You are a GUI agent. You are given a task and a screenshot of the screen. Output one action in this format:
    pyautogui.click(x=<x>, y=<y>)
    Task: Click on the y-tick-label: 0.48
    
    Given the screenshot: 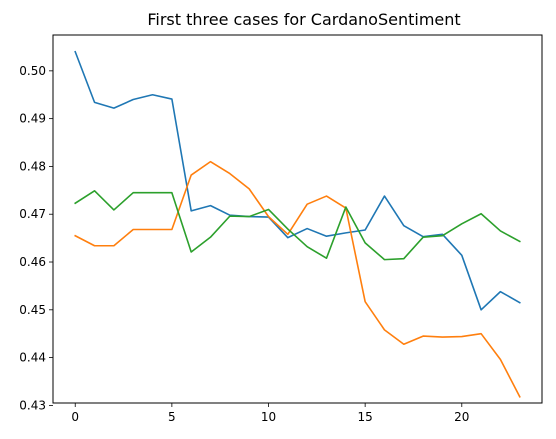 What is the action you would take?
    pyautogui.click(x=32, y=166)
    